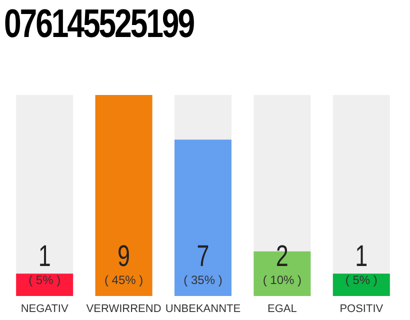 Image resolution: width=410 pixels, height=320 pixels. Describe the element at coordinates (203, 308) in the screenshot. I see `x-tick-label: UNBEKANNTE` at that location.